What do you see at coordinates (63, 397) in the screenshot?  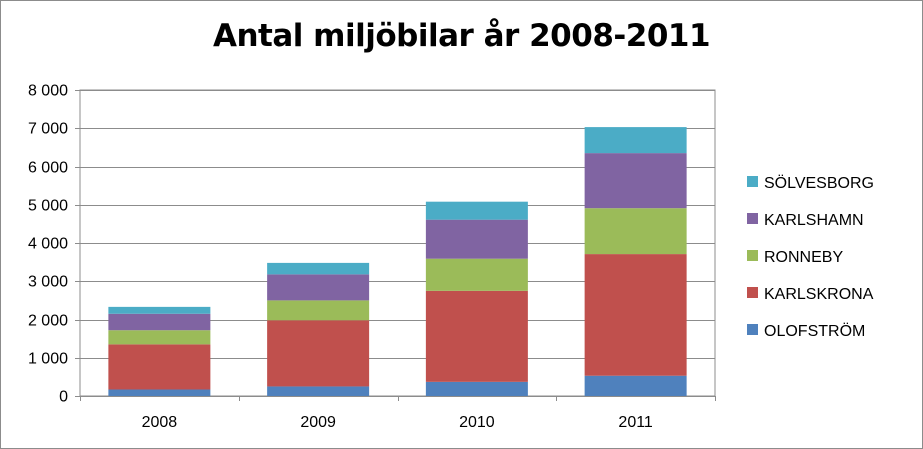 I see `y-tick-label: 0` at bounding box center [63, 397].